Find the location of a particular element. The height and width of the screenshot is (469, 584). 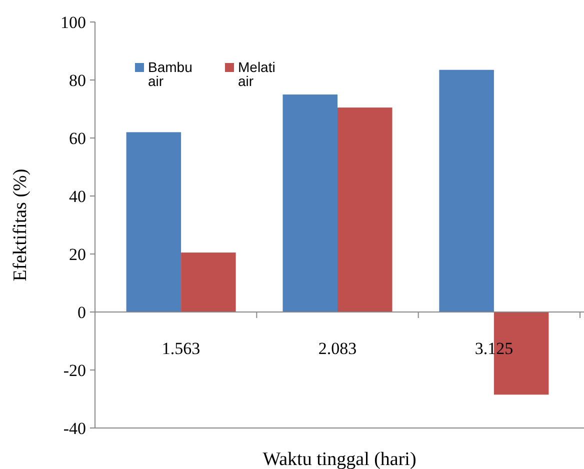

y-tick-label: 20 is located at coordinates (77, 254).